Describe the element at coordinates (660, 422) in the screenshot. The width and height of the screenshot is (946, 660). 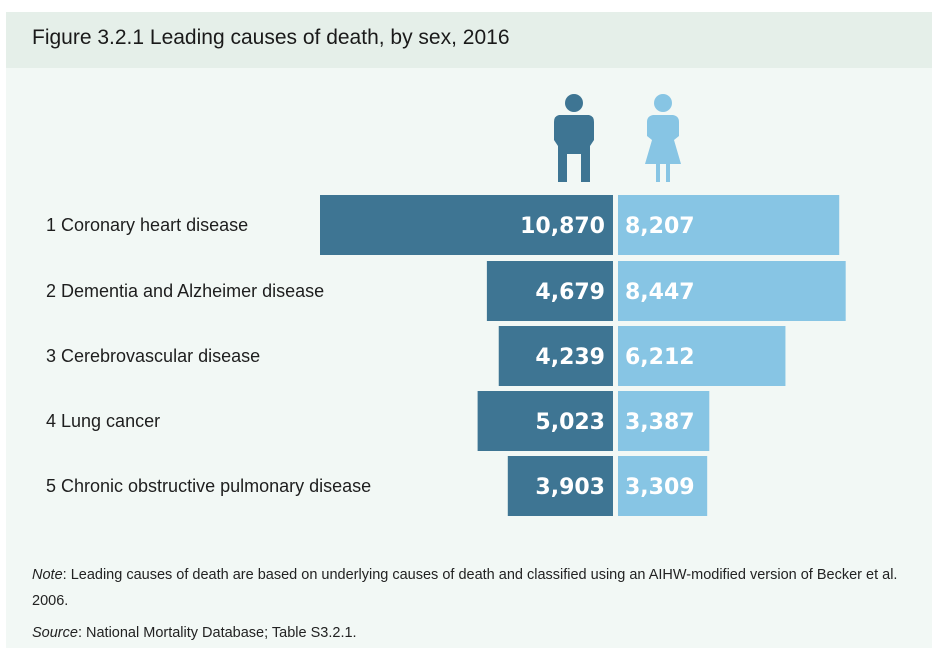
I see `data-label-series-2: 3,387` at that location.